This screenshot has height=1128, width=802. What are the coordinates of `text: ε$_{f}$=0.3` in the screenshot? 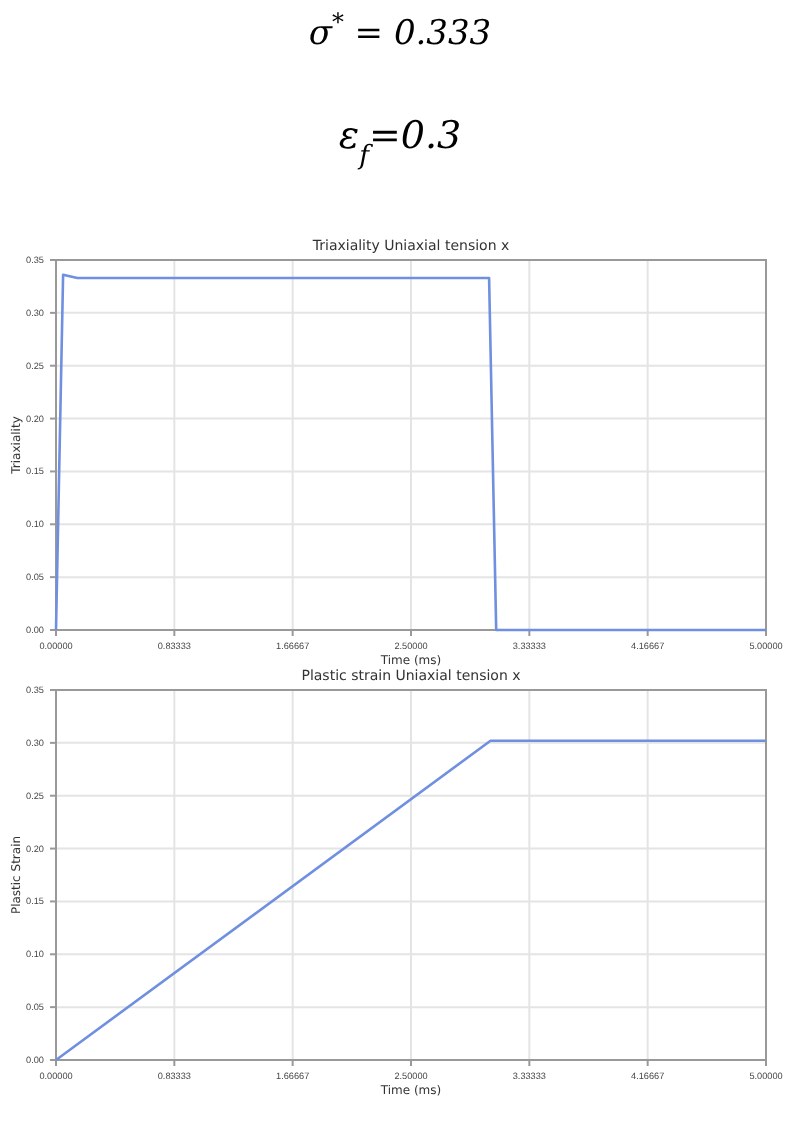 It's located at (400, 142).